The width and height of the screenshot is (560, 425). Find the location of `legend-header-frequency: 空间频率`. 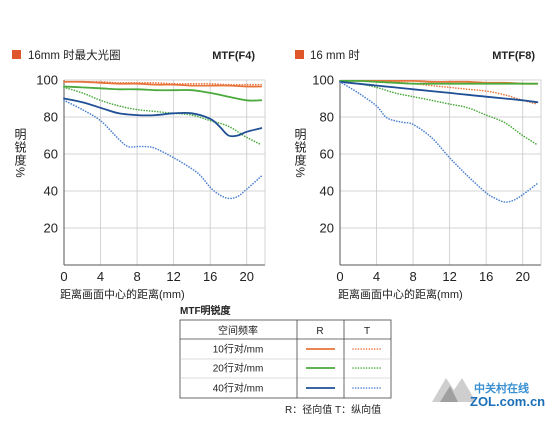

legend-header-frequency: 空间频率 is located at coordinates (238, 330).